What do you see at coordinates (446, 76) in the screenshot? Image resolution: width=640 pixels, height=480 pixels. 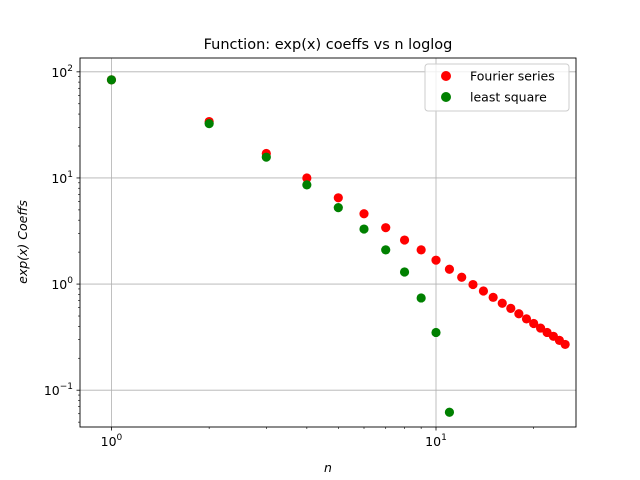 I see `legend-marker-fourier-series` at bounding box center [446, 76].